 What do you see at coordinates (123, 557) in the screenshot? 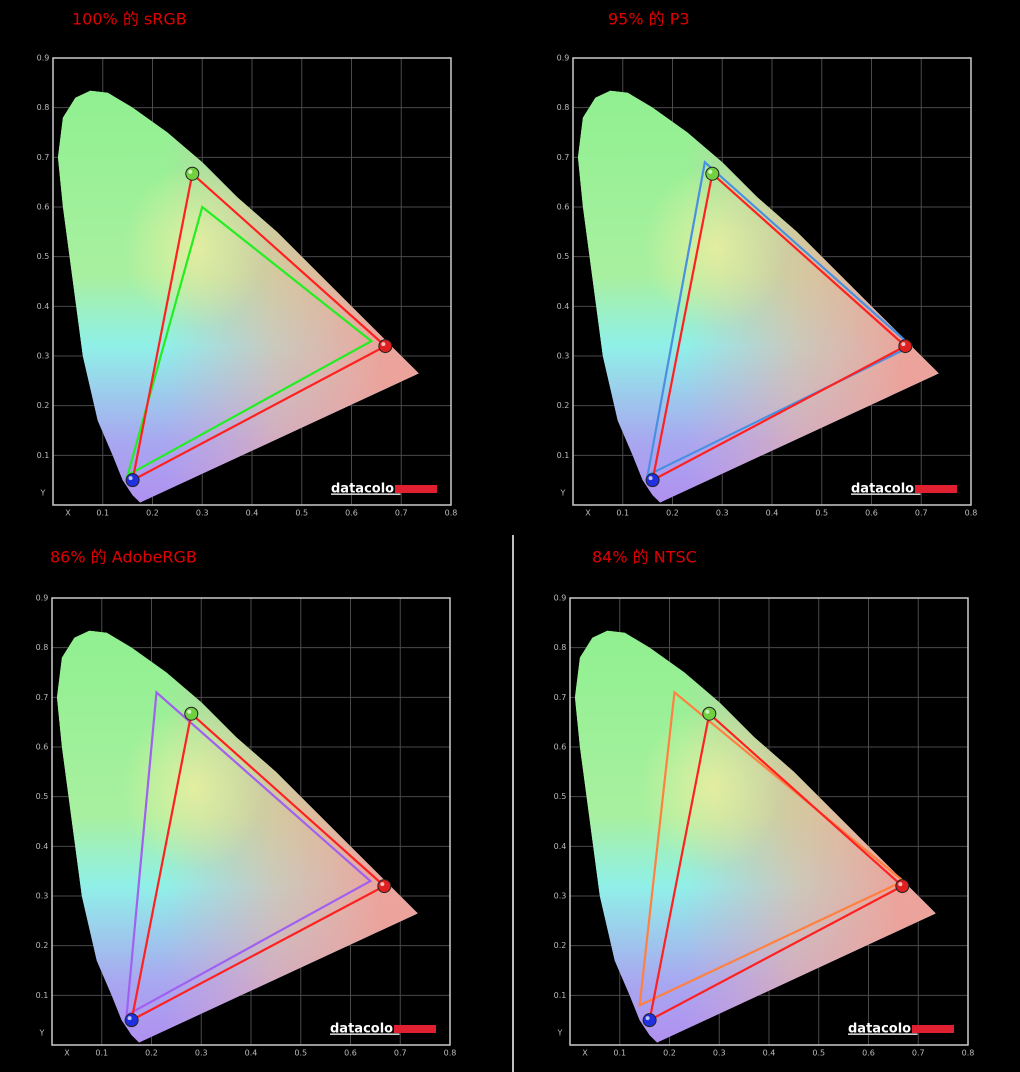
I see `chart-title: 86% 的 AdobeRGB` at bounding box center [123, 557].